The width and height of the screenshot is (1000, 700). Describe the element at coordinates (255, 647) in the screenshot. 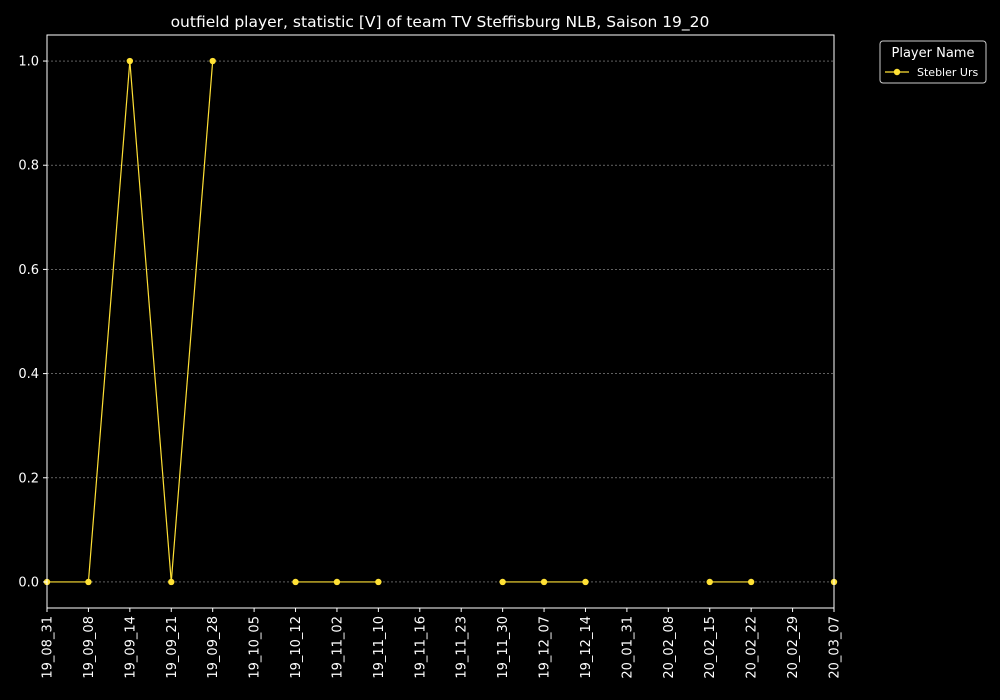

I see `x-tick-label: 19_10_05` at that location.